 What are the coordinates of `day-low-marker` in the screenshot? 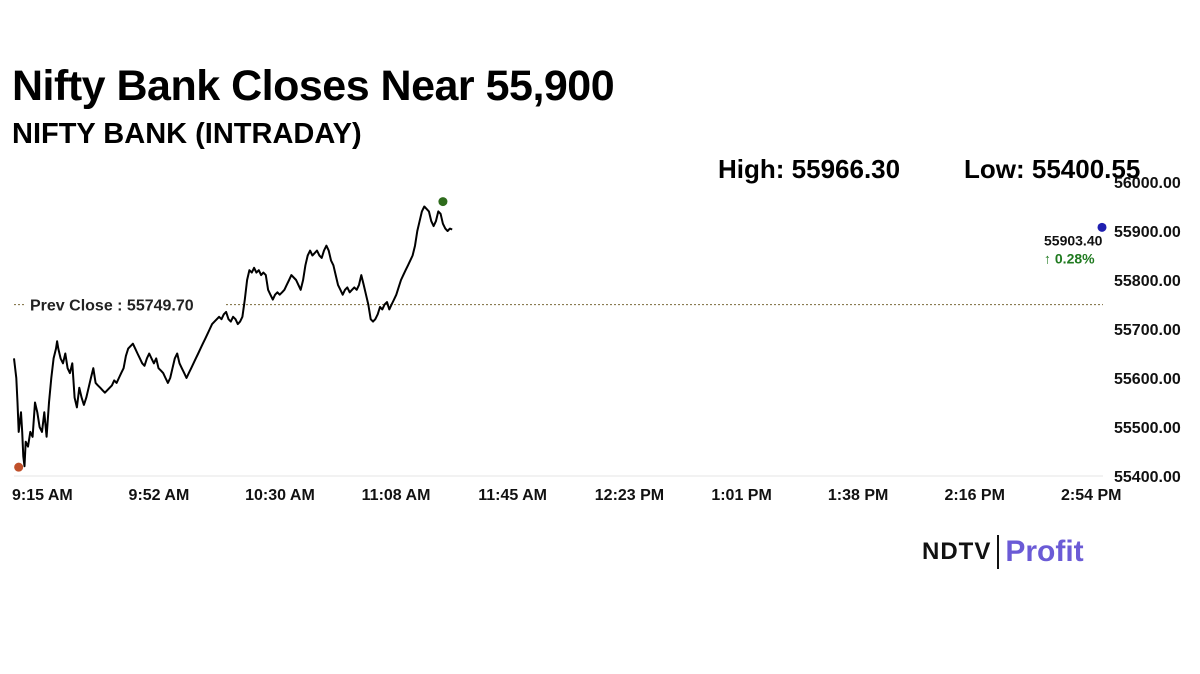 It's located at (19, 467).